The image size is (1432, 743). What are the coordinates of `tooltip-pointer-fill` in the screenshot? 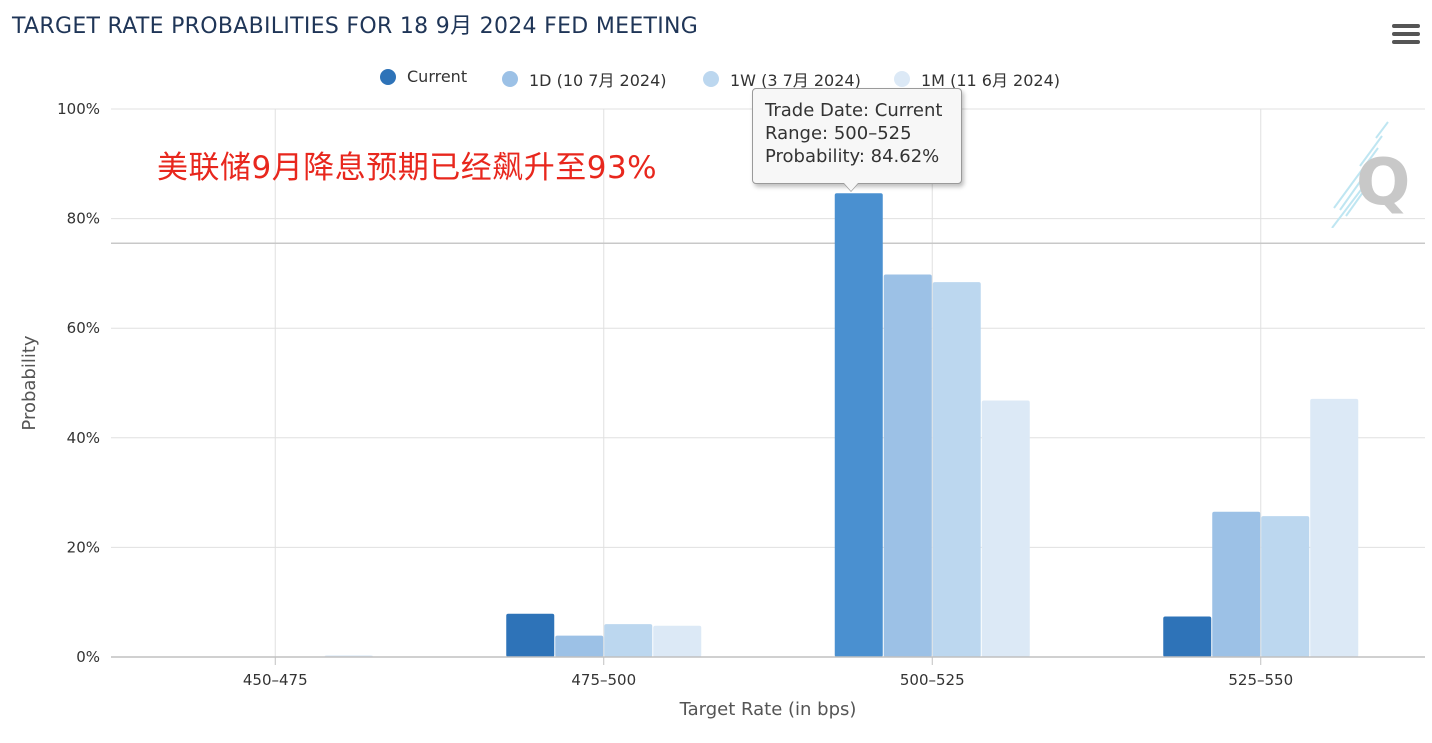 It's located at (851, 187).